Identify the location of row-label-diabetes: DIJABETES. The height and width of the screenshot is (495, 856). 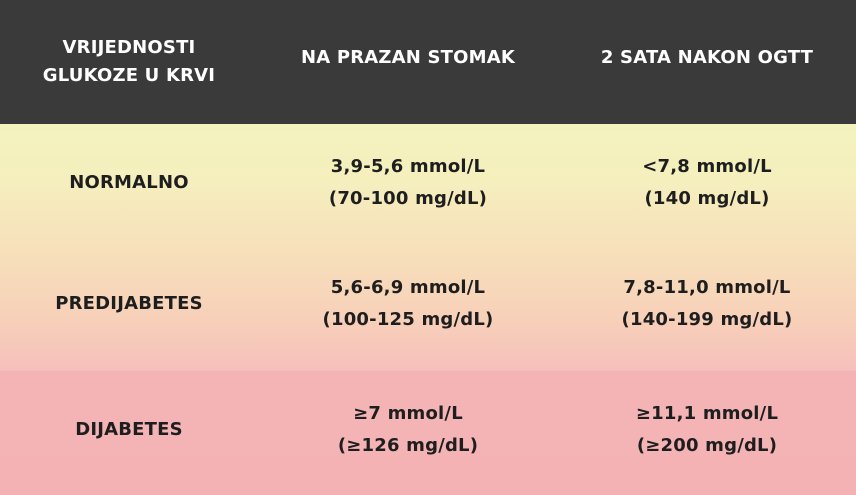
(129, 430).